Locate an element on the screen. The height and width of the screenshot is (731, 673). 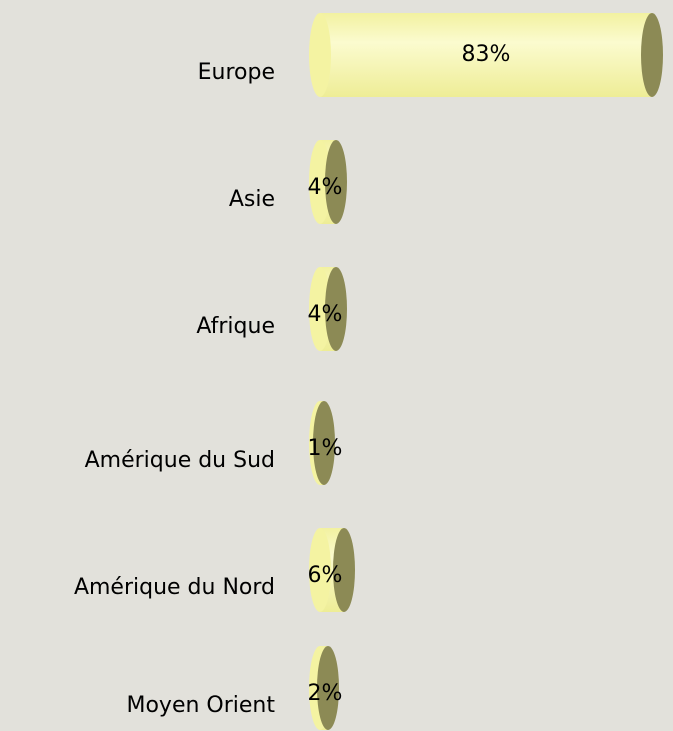
category-label: Afrique is located at coordinates (235, 326).